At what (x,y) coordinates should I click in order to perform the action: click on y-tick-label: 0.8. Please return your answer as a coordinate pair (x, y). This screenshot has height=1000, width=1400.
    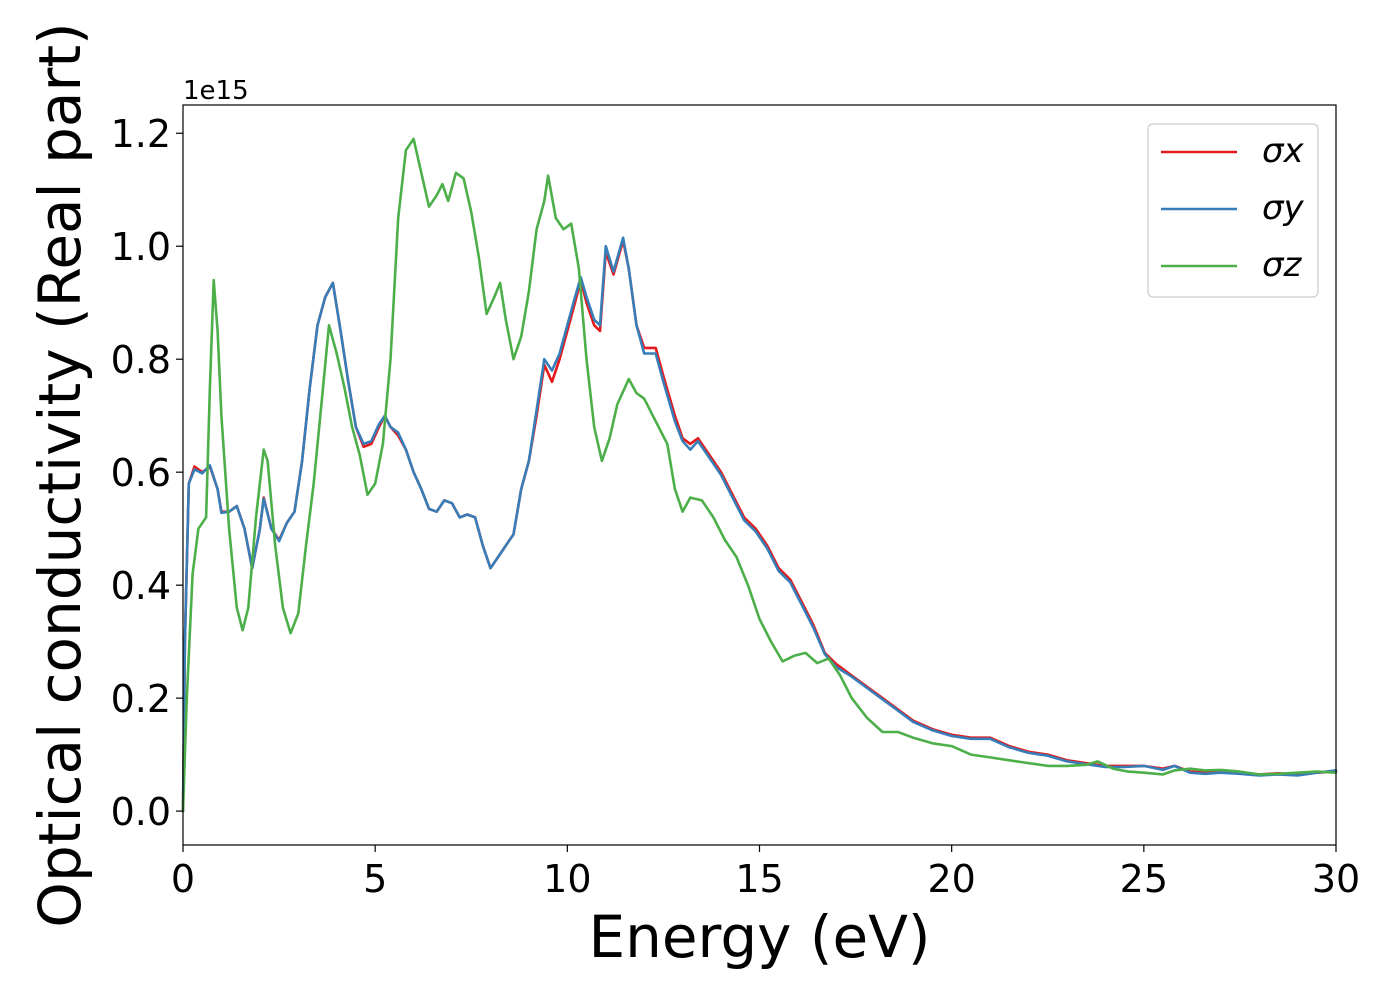
    Looking at the image, I should click on (141, 360).